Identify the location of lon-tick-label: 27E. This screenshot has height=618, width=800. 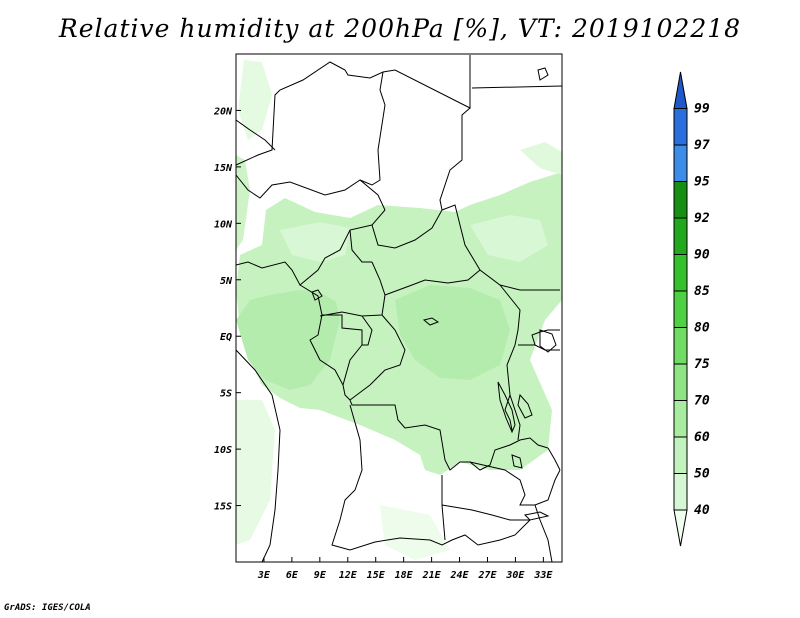
(487, 575).